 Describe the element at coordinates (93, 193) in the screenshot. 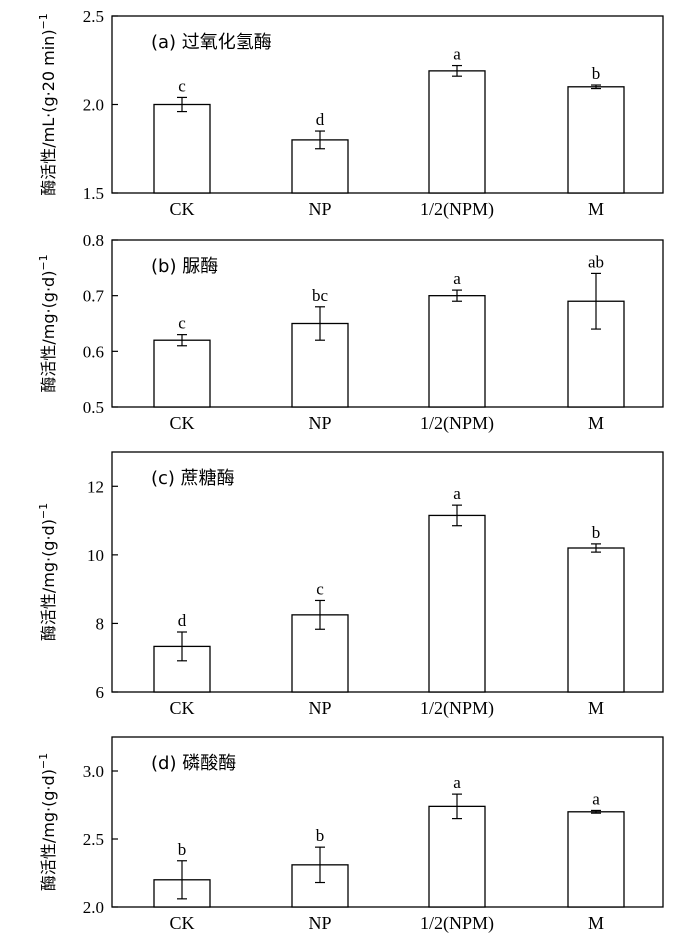

I see `y-tick-label: 1.5` at that location.